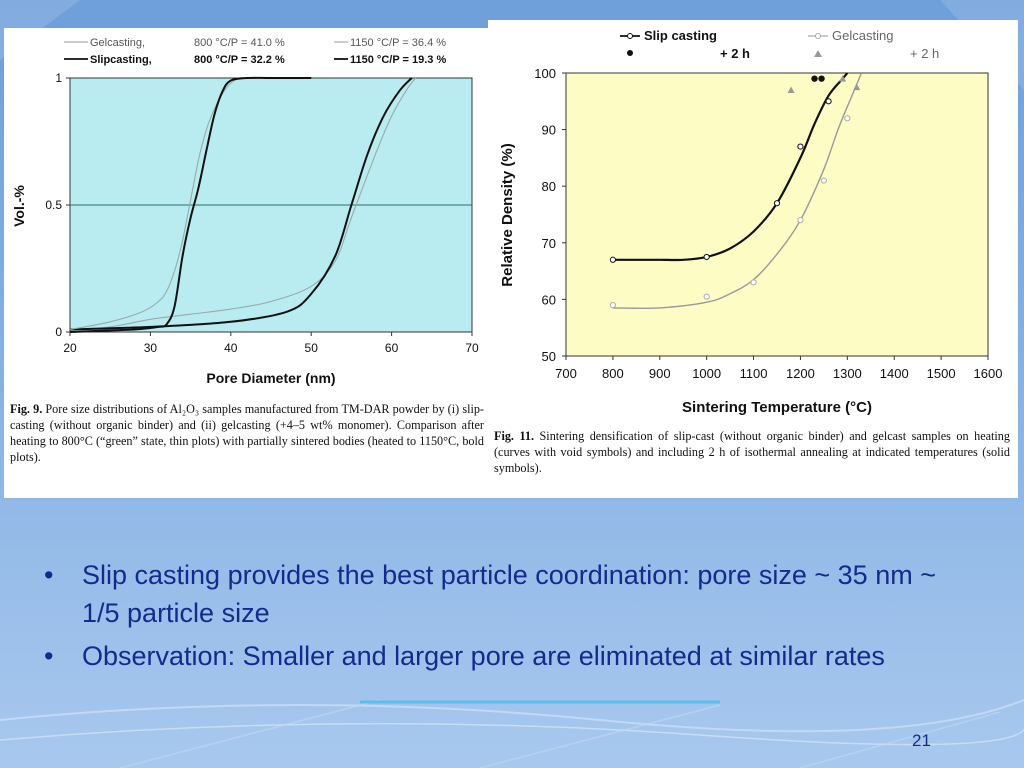  Describe the element at coordinates (549, 356) in the screenshot. I see `y-tick-label: 50` at that location.